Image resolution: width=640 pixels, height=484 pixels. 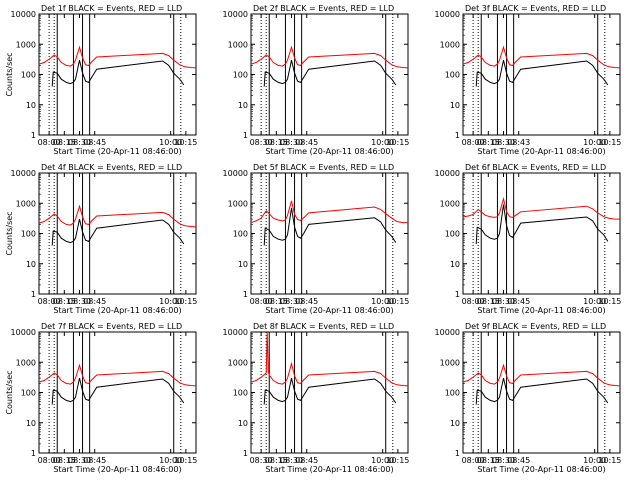 What do you see at coordinates (535, 326) in the screenshot?
I see `chart-title: Det 9f BLACK = Events, RED = LLD` at bounding box center [535, 326].